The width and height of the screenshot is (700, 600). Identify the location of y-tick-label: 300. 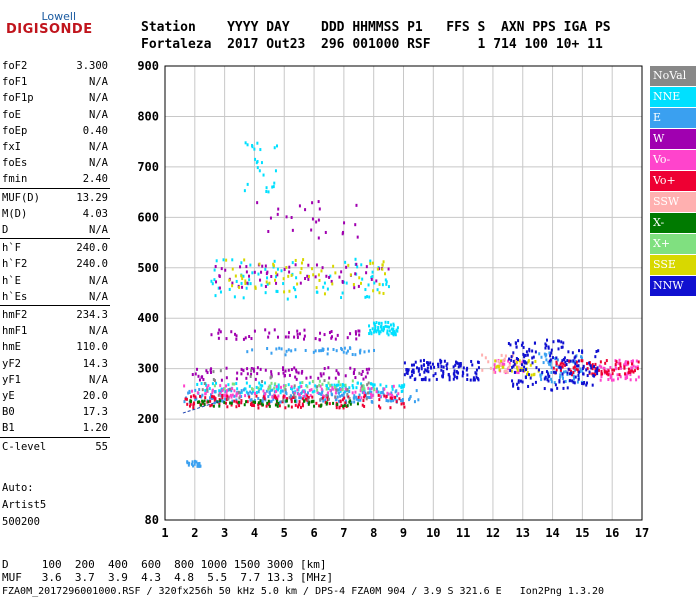
(148, 369).